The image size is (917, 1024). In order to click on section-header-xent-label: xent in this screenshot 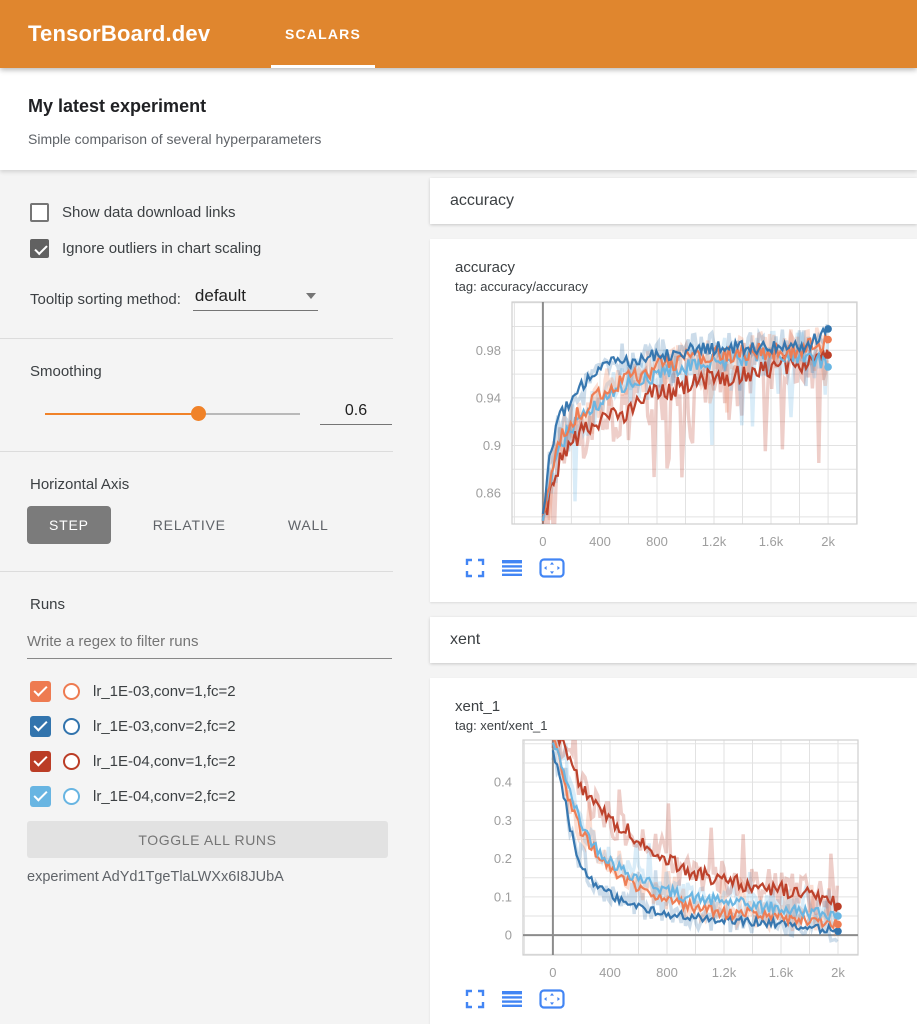, I will do `click(465, 639)`.